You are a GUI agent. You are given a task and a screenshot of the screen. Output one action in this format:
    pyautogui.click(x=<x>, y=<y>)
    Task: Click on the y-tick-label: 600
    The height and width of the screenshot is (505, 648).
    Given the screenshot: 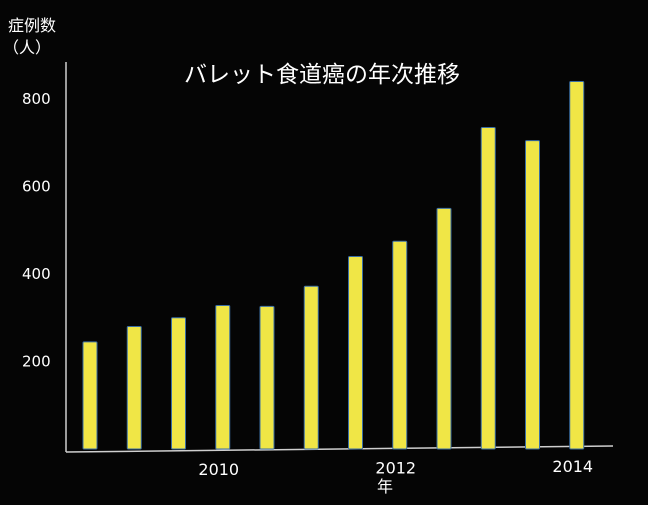 What is the action you would take?
    pyautogui.click(x=36, y=187)
    